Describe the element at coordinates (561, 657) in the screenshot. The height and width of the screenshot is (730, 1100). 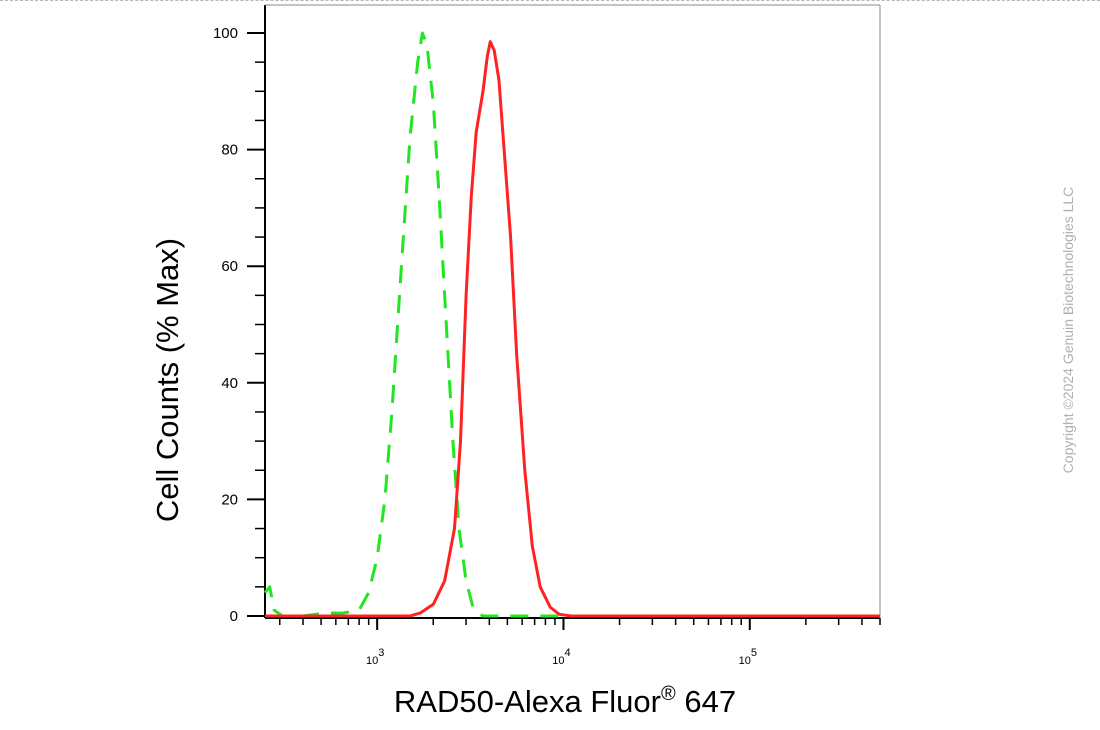
I see `x-tick-label: 10⁴` at that location.